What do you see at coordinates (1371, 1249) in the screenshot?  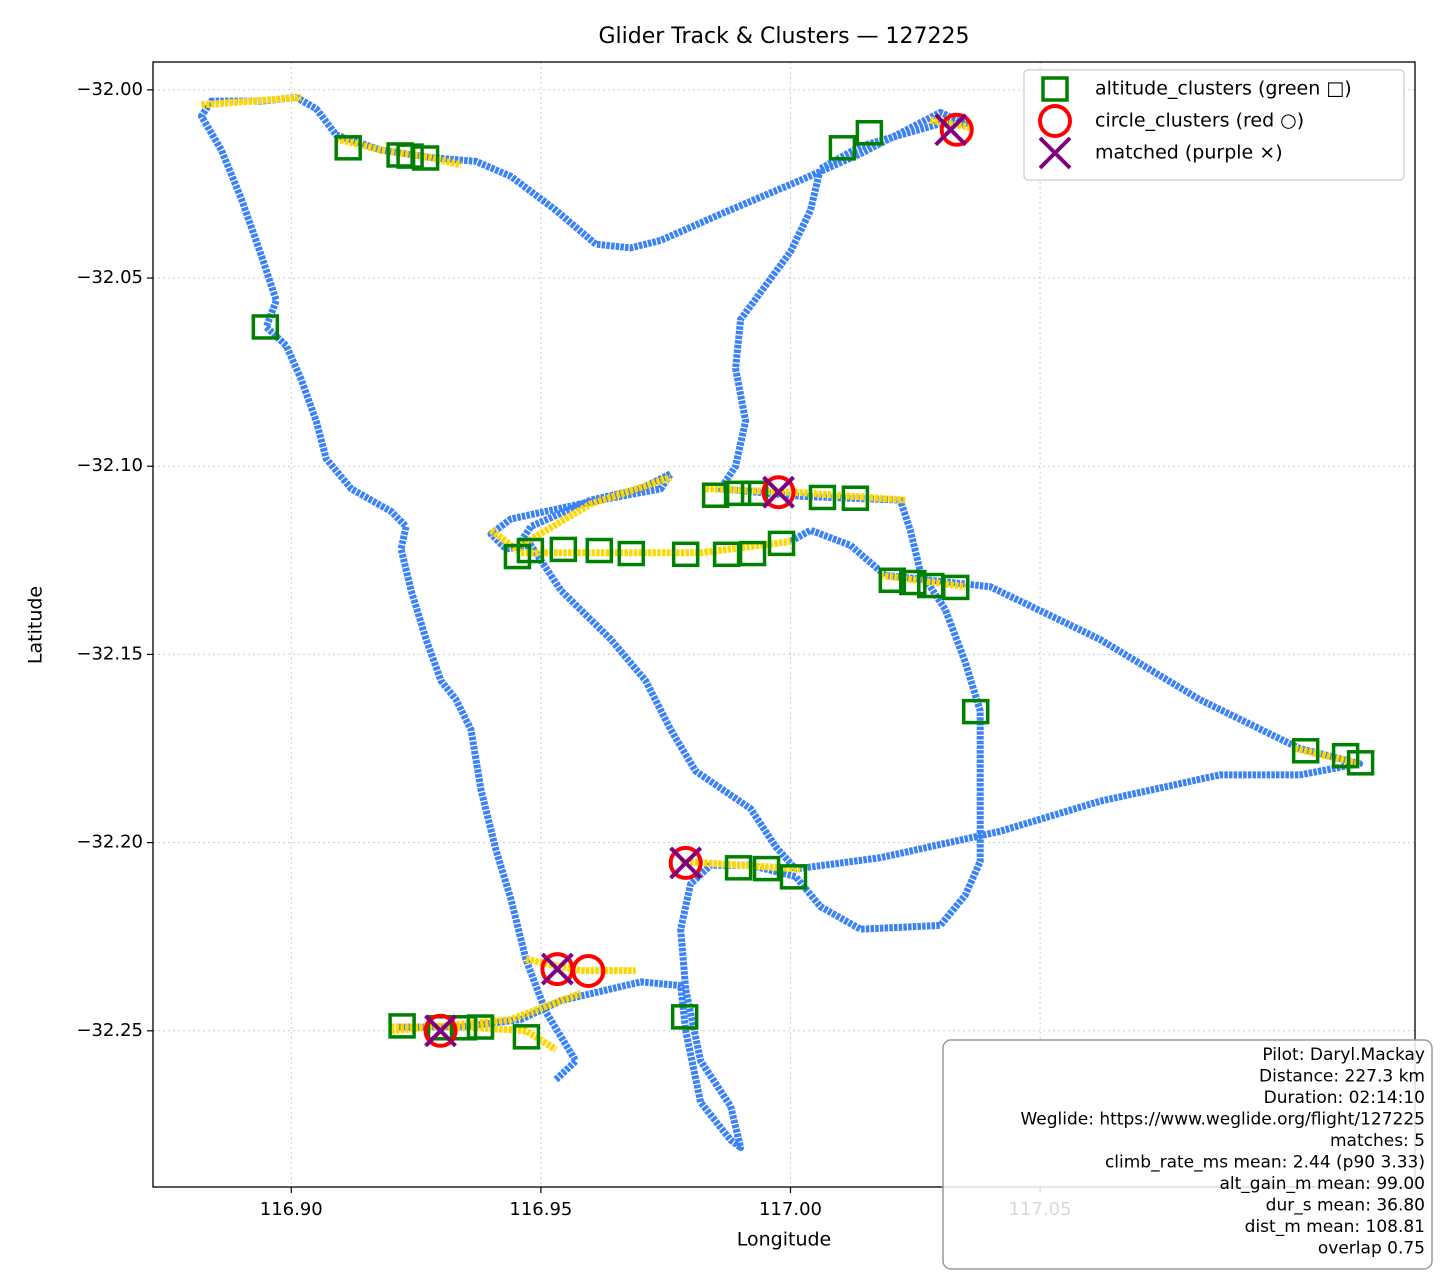 I see `info-text: overlap 0.75` at bounding box center [1371, 1249].